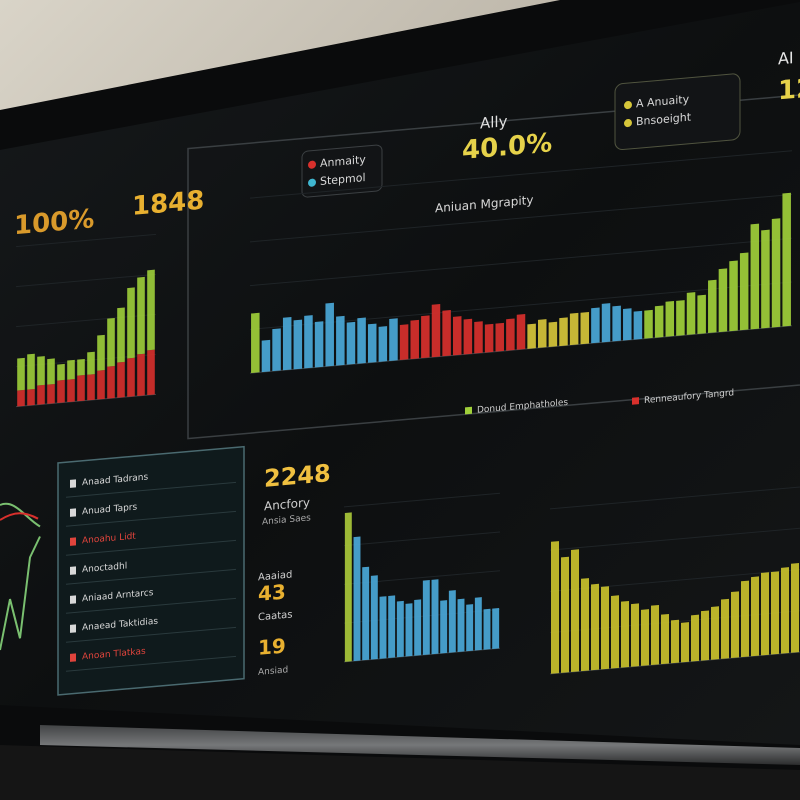  Describe the element at coordinates (420, 745) in the screenshot. I see `metal-strip` at that location.